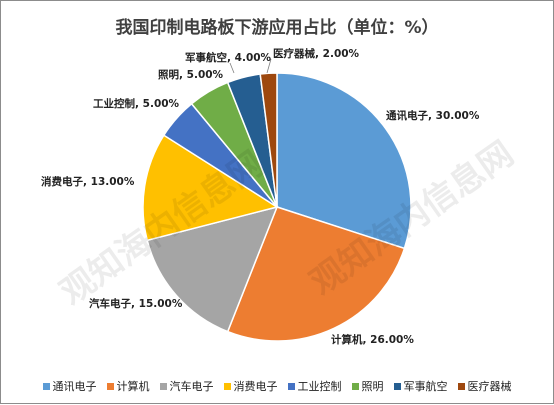 The height and width of the screenshot is (405, 554). Describe the element at coordinates (425, 386) in the screenshot. I see `legend-label-7: 军事航空` at that location.